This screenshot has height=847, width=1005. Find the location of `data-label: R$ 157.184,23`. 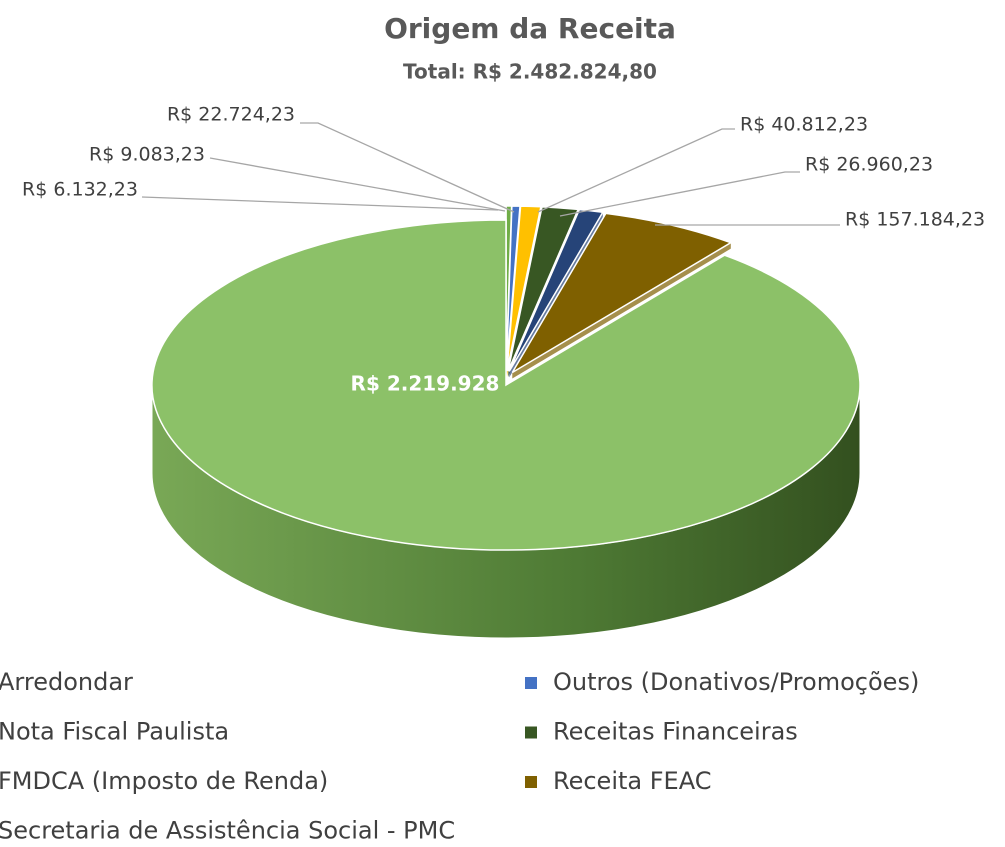

data-label: R$ 157.184,23 is located at coordinates (915, 220).